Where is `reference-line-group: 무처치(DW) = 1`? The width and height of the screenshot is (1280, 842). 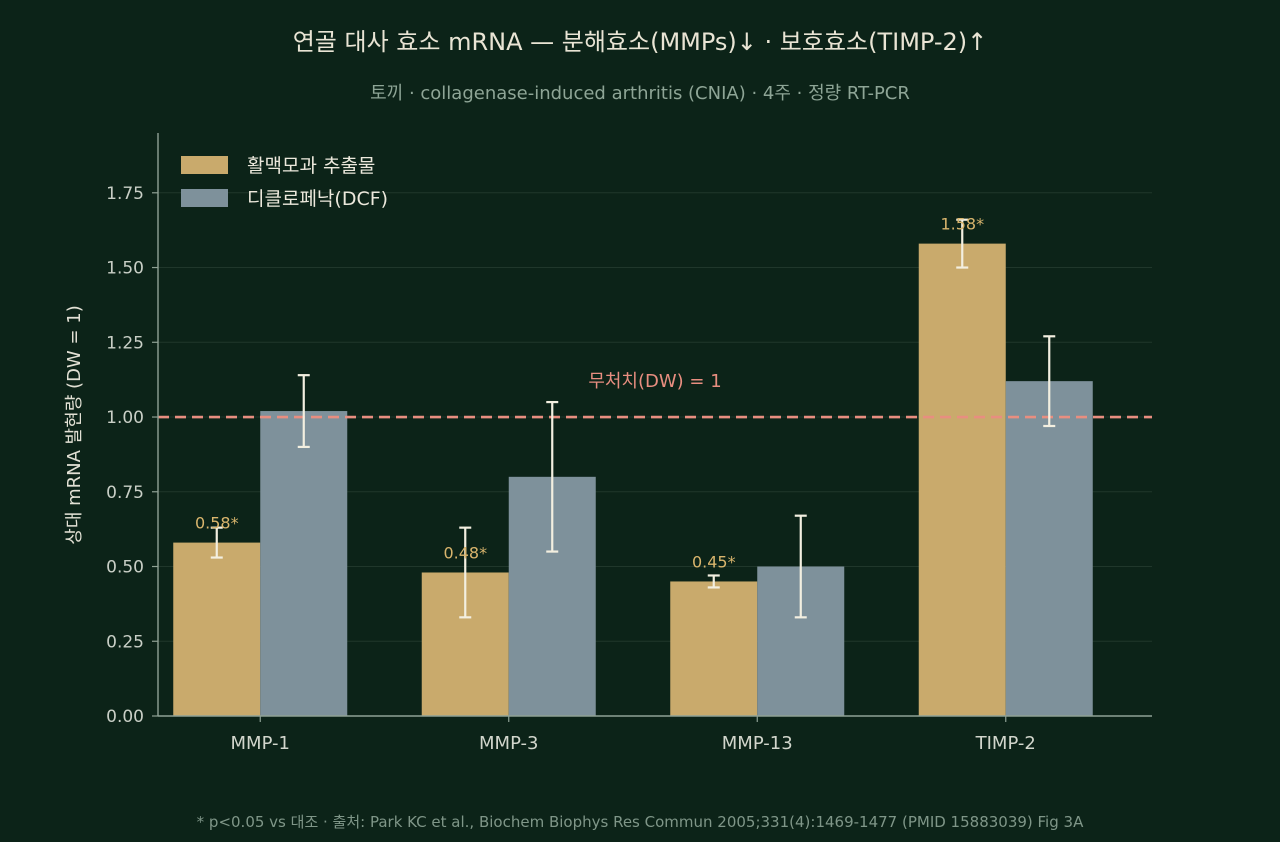 reference-line-group: 무처치(DW) = 1 is located at coordinates (655, 395).